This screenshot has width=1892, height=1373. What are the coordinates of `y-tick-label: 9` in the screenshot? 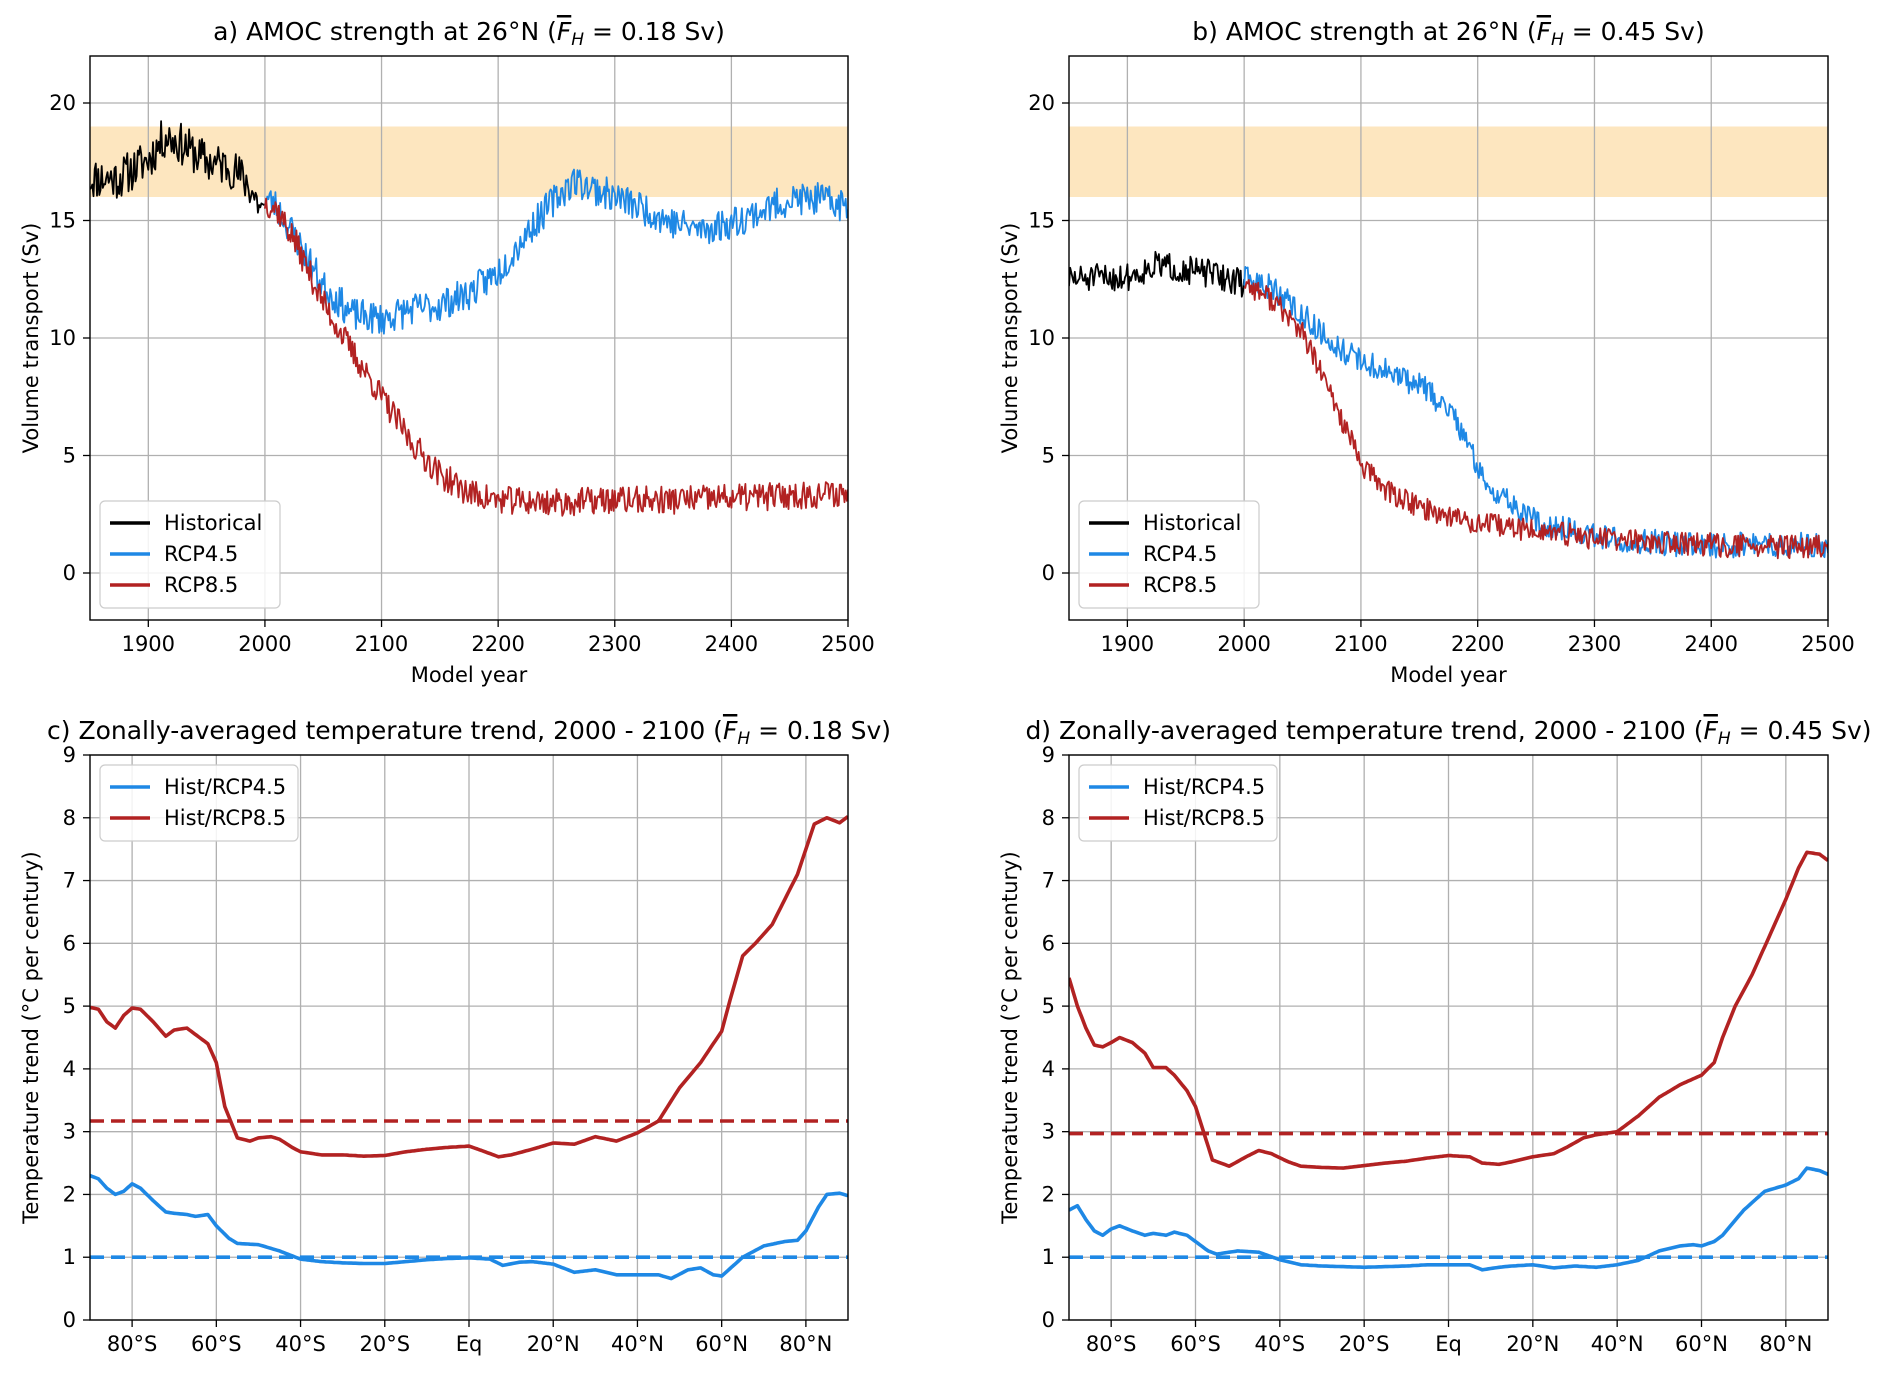 It's located at (1048, 755).